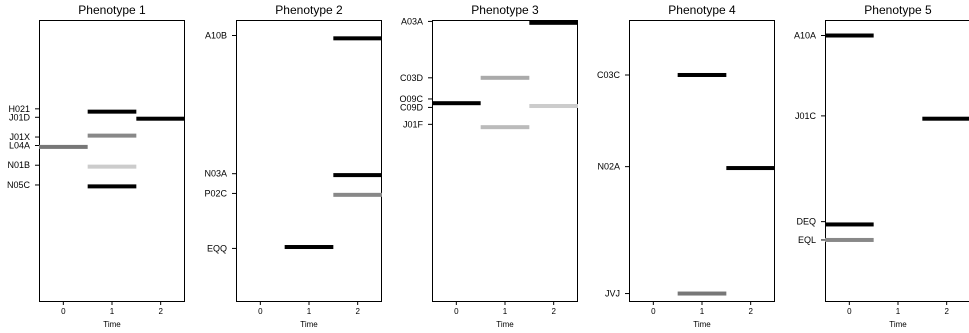 Image resolution: width=969 pixels, height=333 pixels. I want to click on bar-a03a, so click(553, 22).